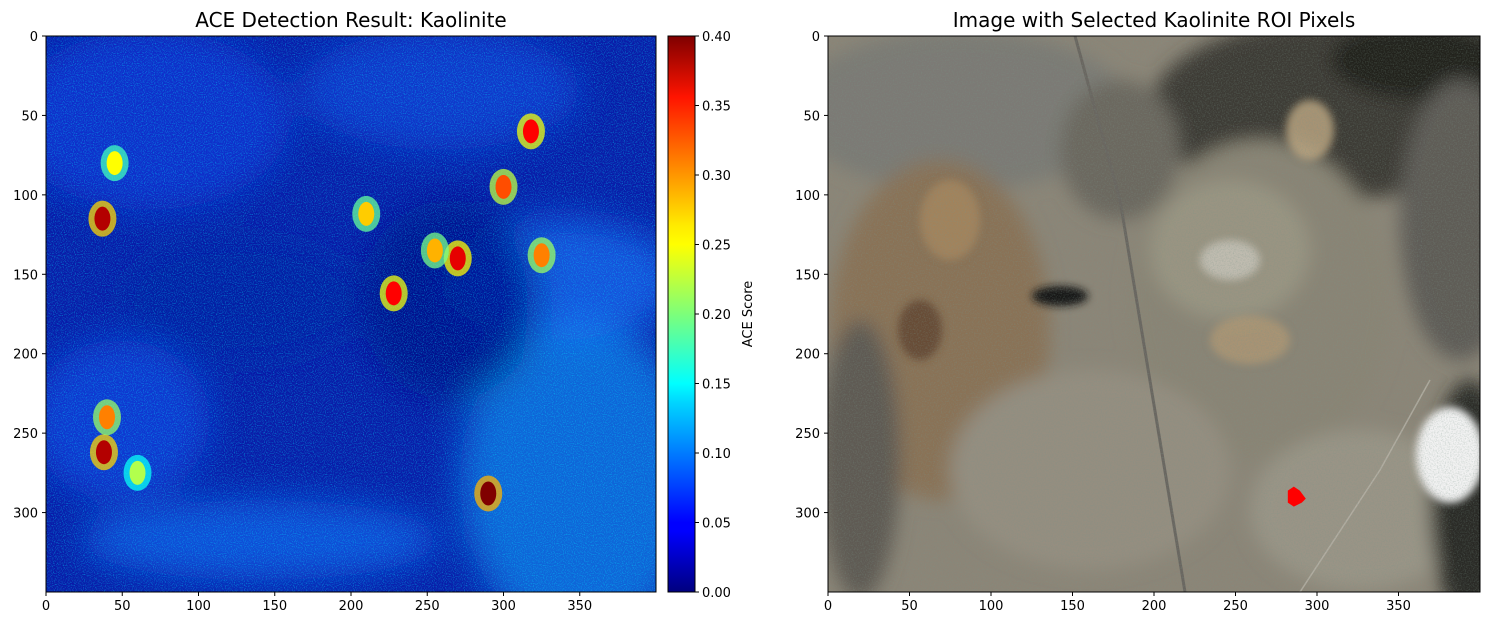 The image size is (1489, 626). I want to click on right-x-tick-label: 50, so click(909, 606).